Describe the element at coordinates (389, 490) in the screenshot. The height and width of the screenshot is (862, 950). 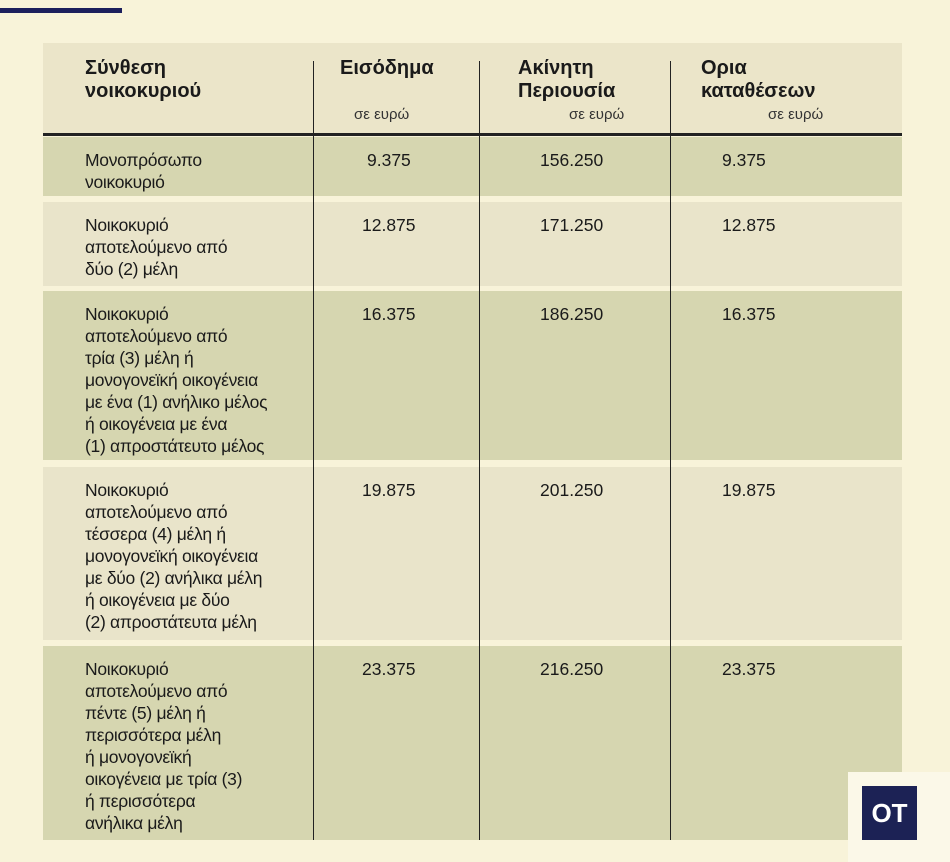
I see `income-cell: 19.875` at that location.